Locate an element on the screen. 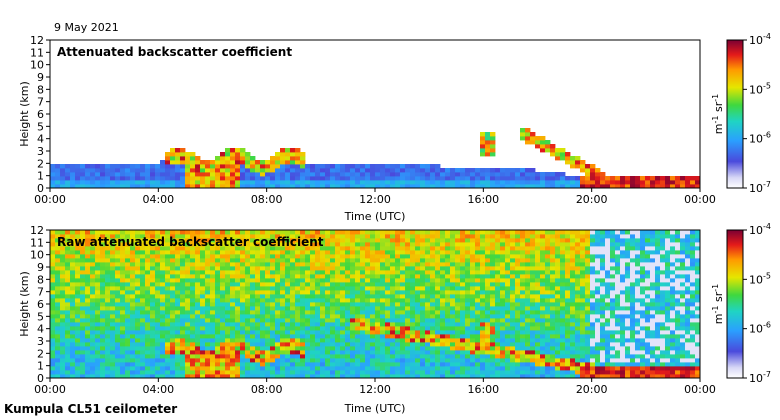  colorbar-tick-label: 10-4 is located at coordinates (760, 39).